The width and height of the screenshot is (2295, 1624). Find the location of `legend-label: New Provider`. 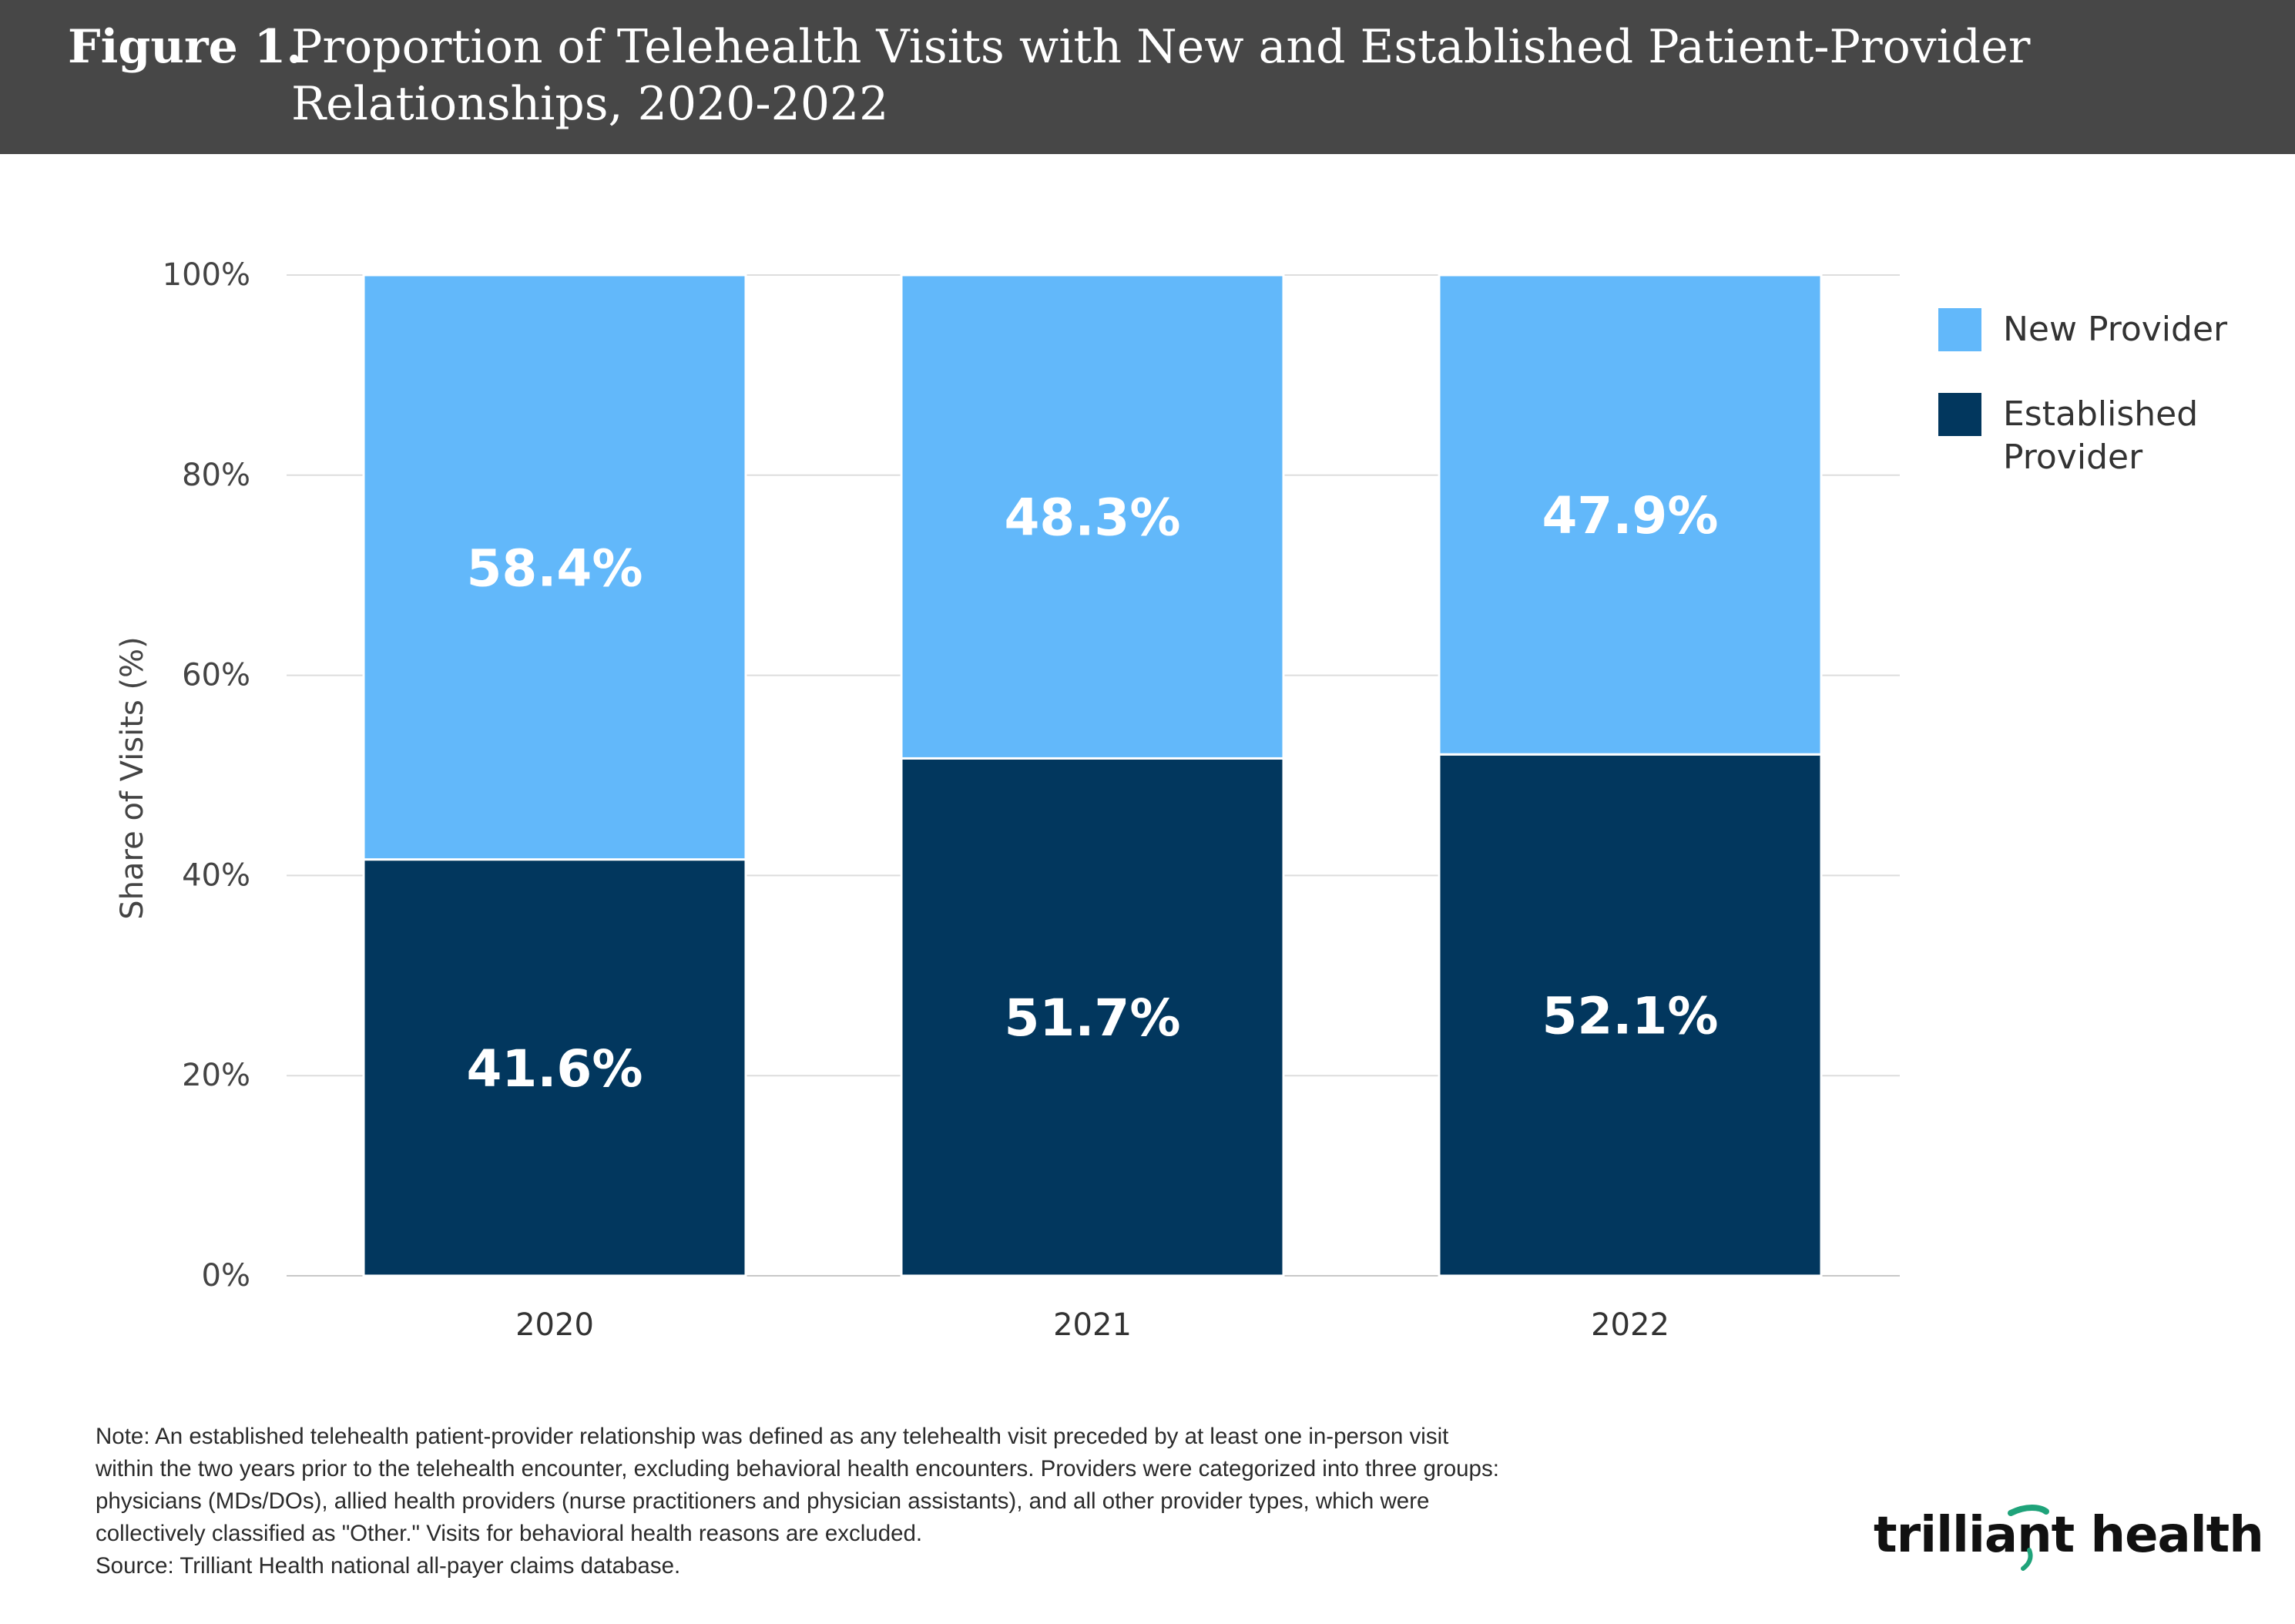

legend-label: New Provider is located at coordinates (2115, 329).